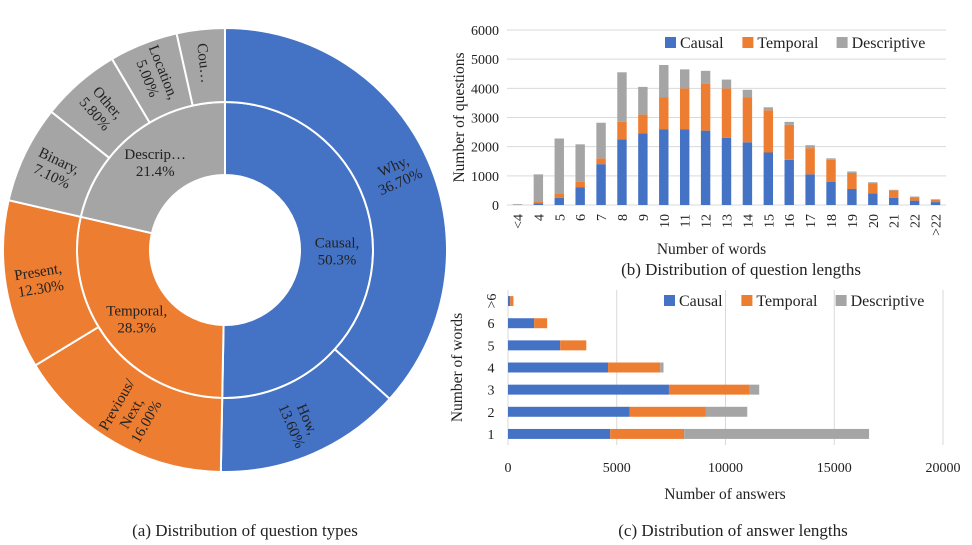 The image size is (972, 545). What do you see at coordinates (811, 221) in the screenshot?
I see `x-tick-label: 17` at bounding box center [811, 221].